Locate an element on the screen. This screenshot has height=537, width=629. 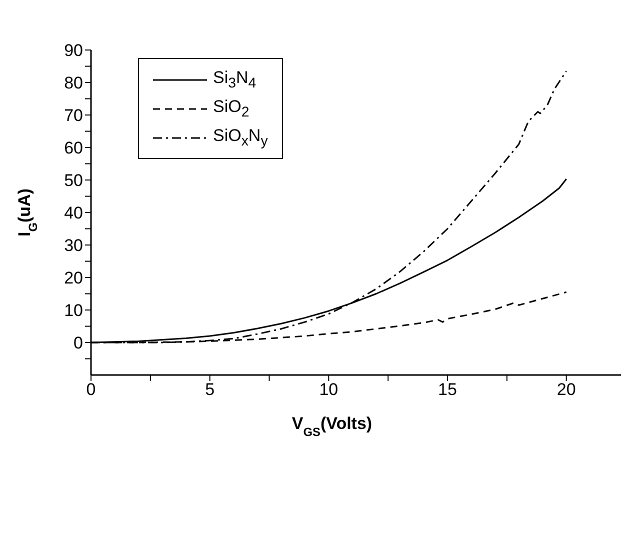
y-tick-label: 30 is located at coordinates (73, 246).